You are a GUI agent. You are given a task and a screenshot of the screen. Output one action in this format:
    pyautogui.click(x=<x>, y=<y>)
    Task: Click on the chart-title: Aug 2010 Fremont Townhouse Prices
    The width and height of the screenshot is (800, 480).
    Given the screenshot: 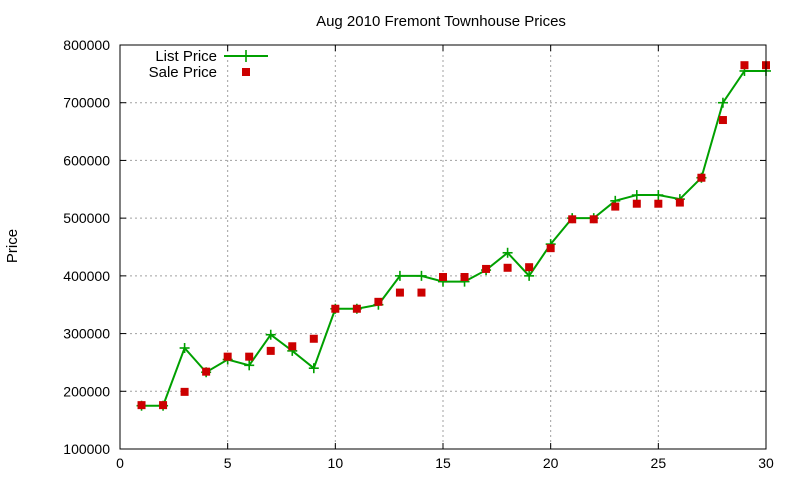 What is the action you would take?
    pyautogui.click(x=441, y=21)
    